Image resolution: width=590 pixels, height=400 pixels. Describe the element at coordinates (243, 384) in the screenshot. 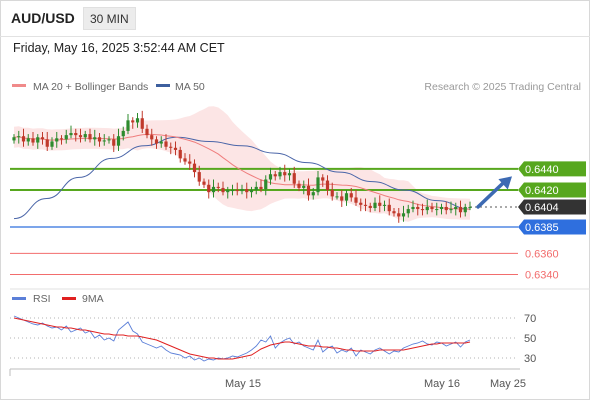

I see `x-tick-label-may15: May 15` at that location.